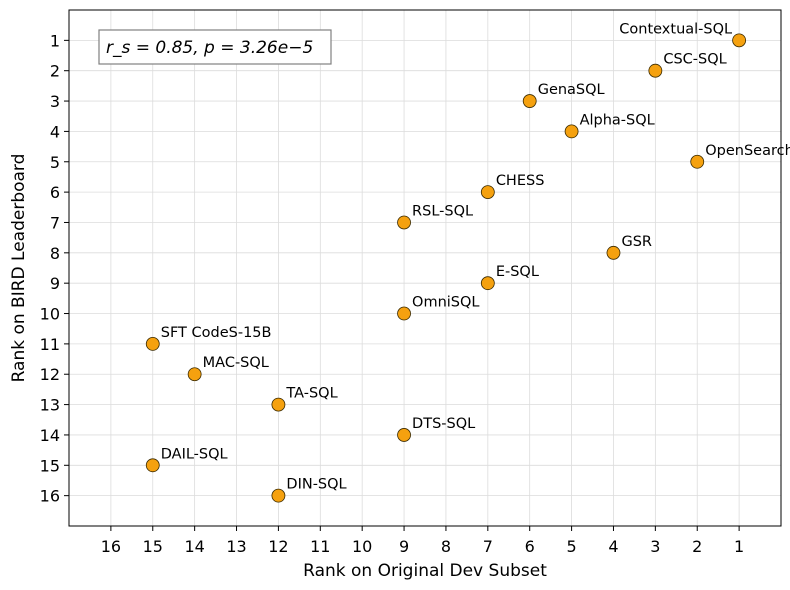 Image resolution: width=790 pixels, height=590 pixels. Describe the element at coordinates (445, 303) in the screenshot. I see `point-label: OmniSQL` at that location.